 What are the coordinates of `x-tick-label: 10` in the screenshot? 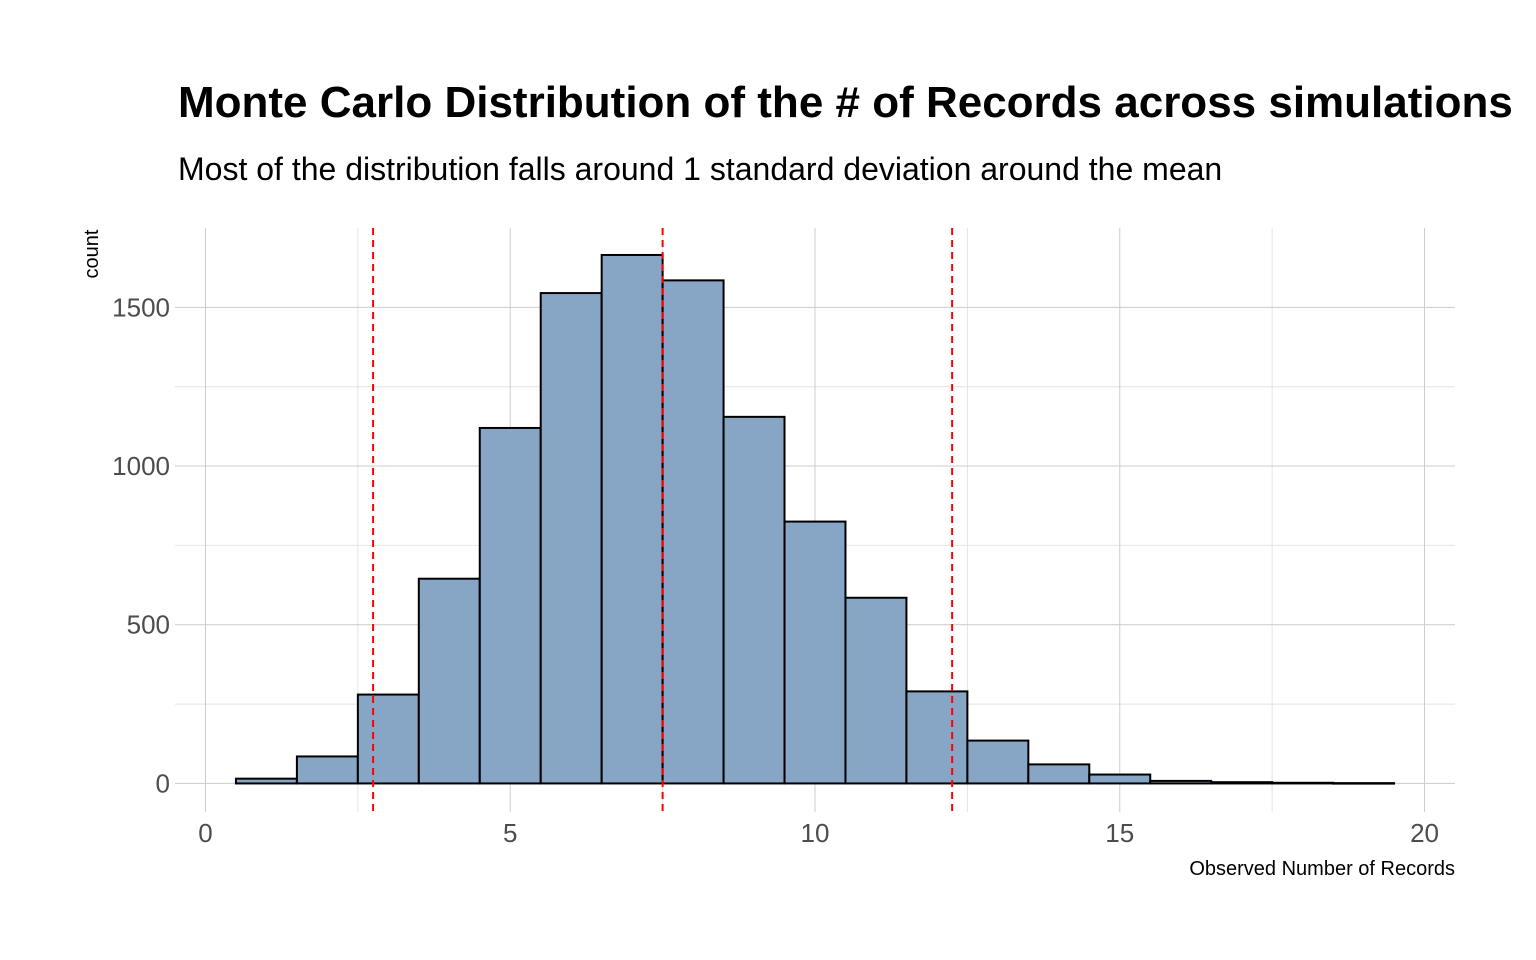 It's located at (815, 833).